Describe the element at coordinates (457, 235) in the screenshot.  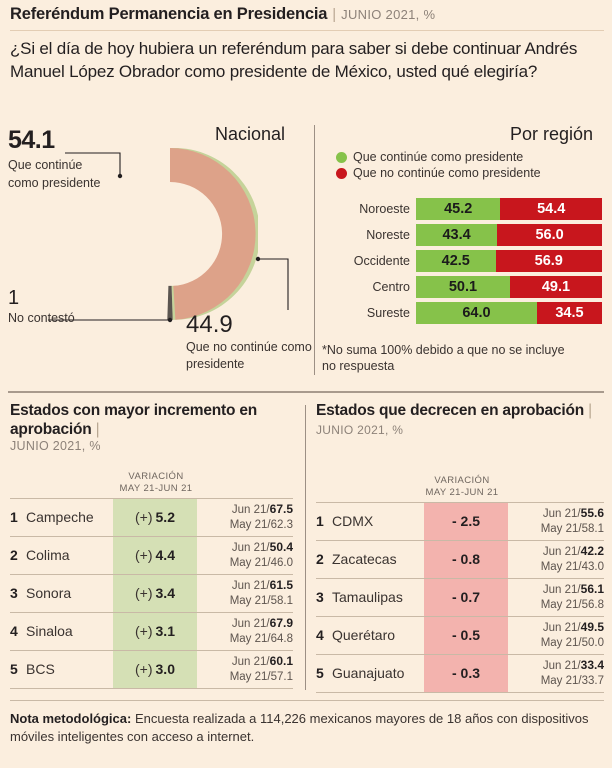
I see `region-bar-continue: 43.4` at that location.